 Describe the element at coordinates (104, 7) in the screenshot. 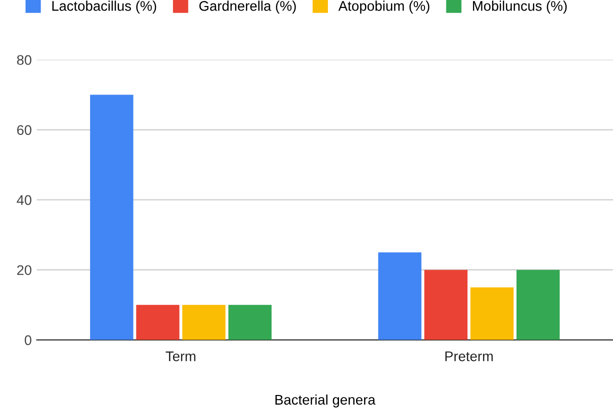

I see `legend-label: Lactobacillus (%)` at that location.